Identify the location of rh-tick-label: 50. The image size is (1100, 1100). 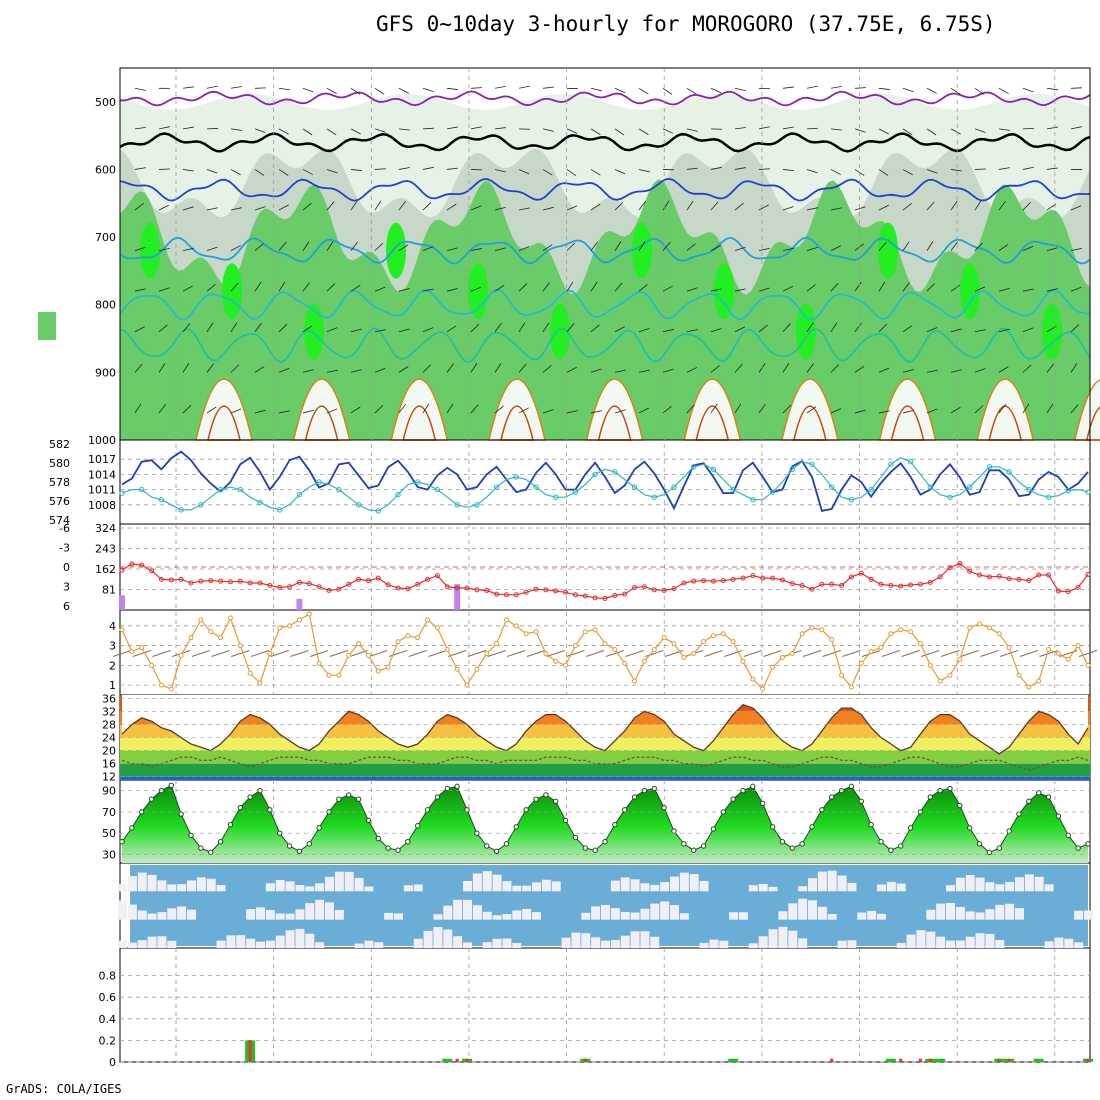
(109, 833).